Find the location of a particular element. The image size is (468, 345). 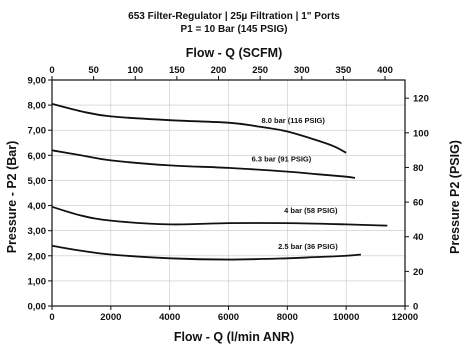

x-tick-label: 10000 is located at coordinates (346, 317).